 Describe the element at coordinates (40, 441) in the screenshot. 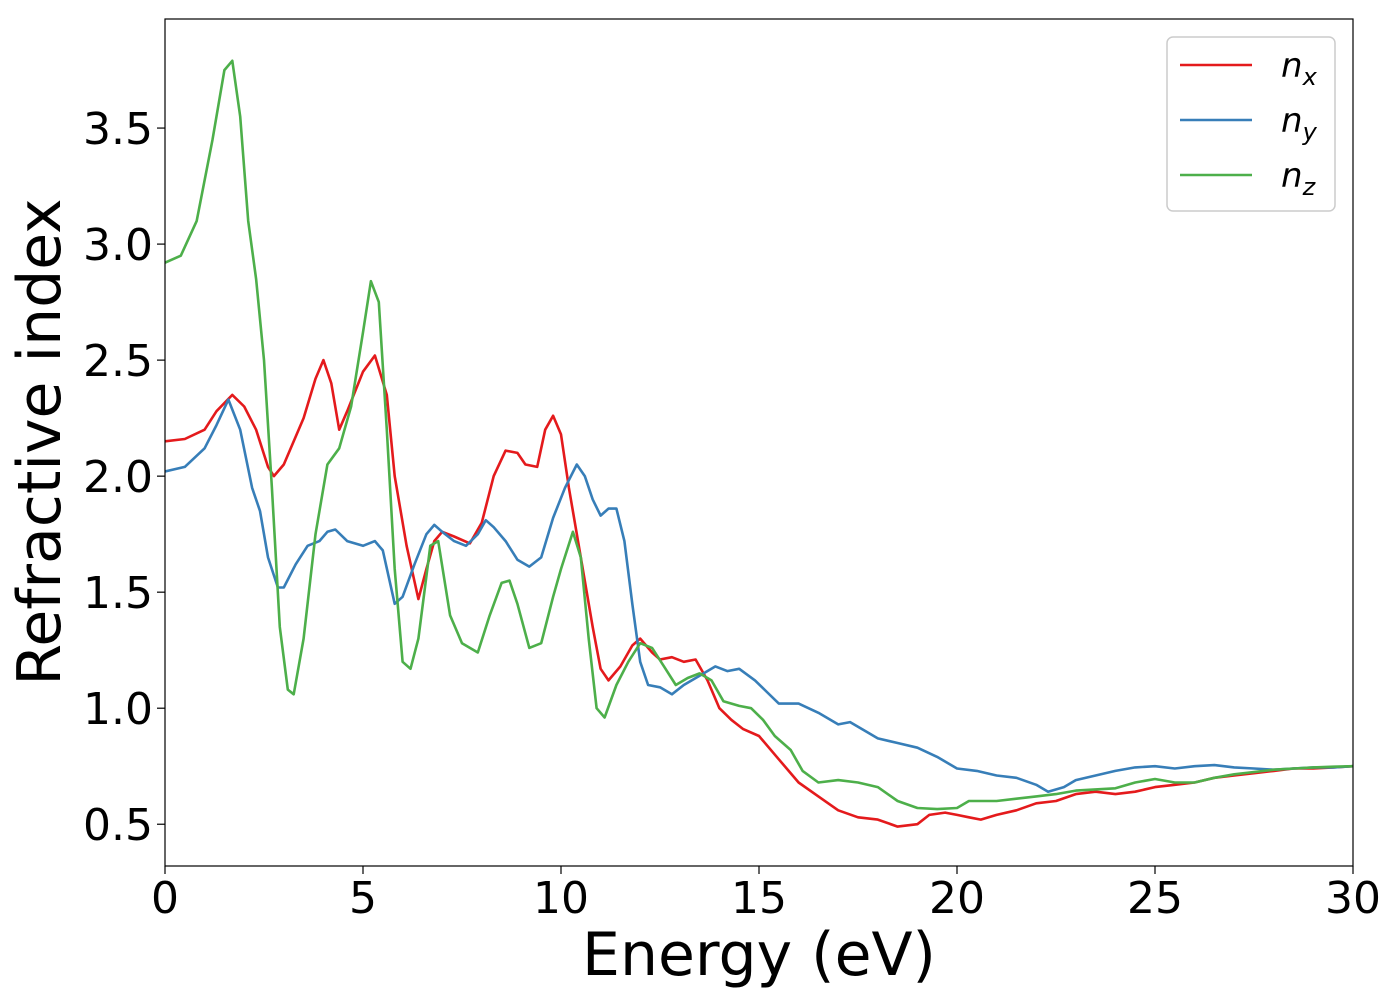

I see `y-axis-label: Refractive index` at that location.